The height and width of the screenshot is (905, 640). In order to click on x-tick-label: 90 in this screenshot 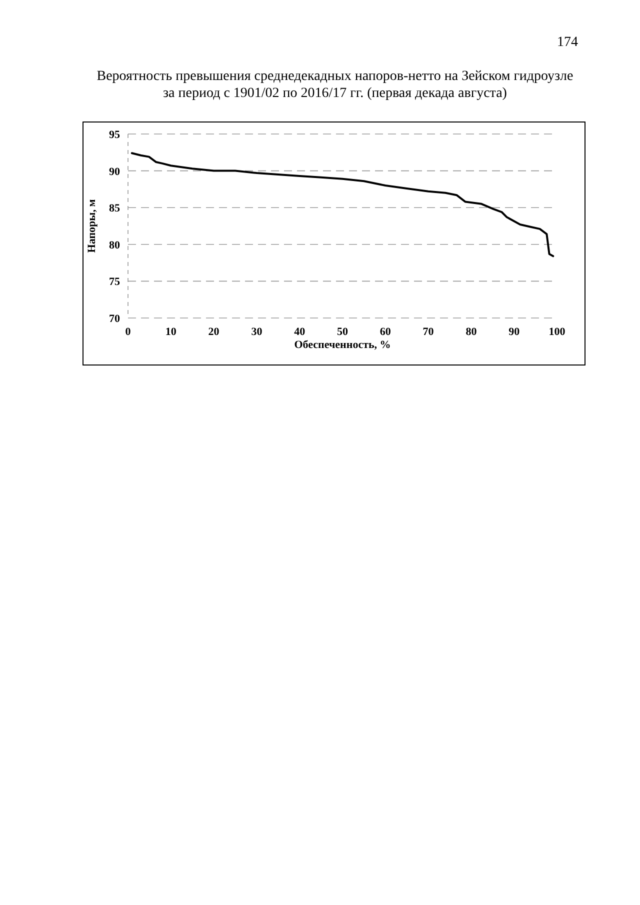, I will do `click(514, 332)`.